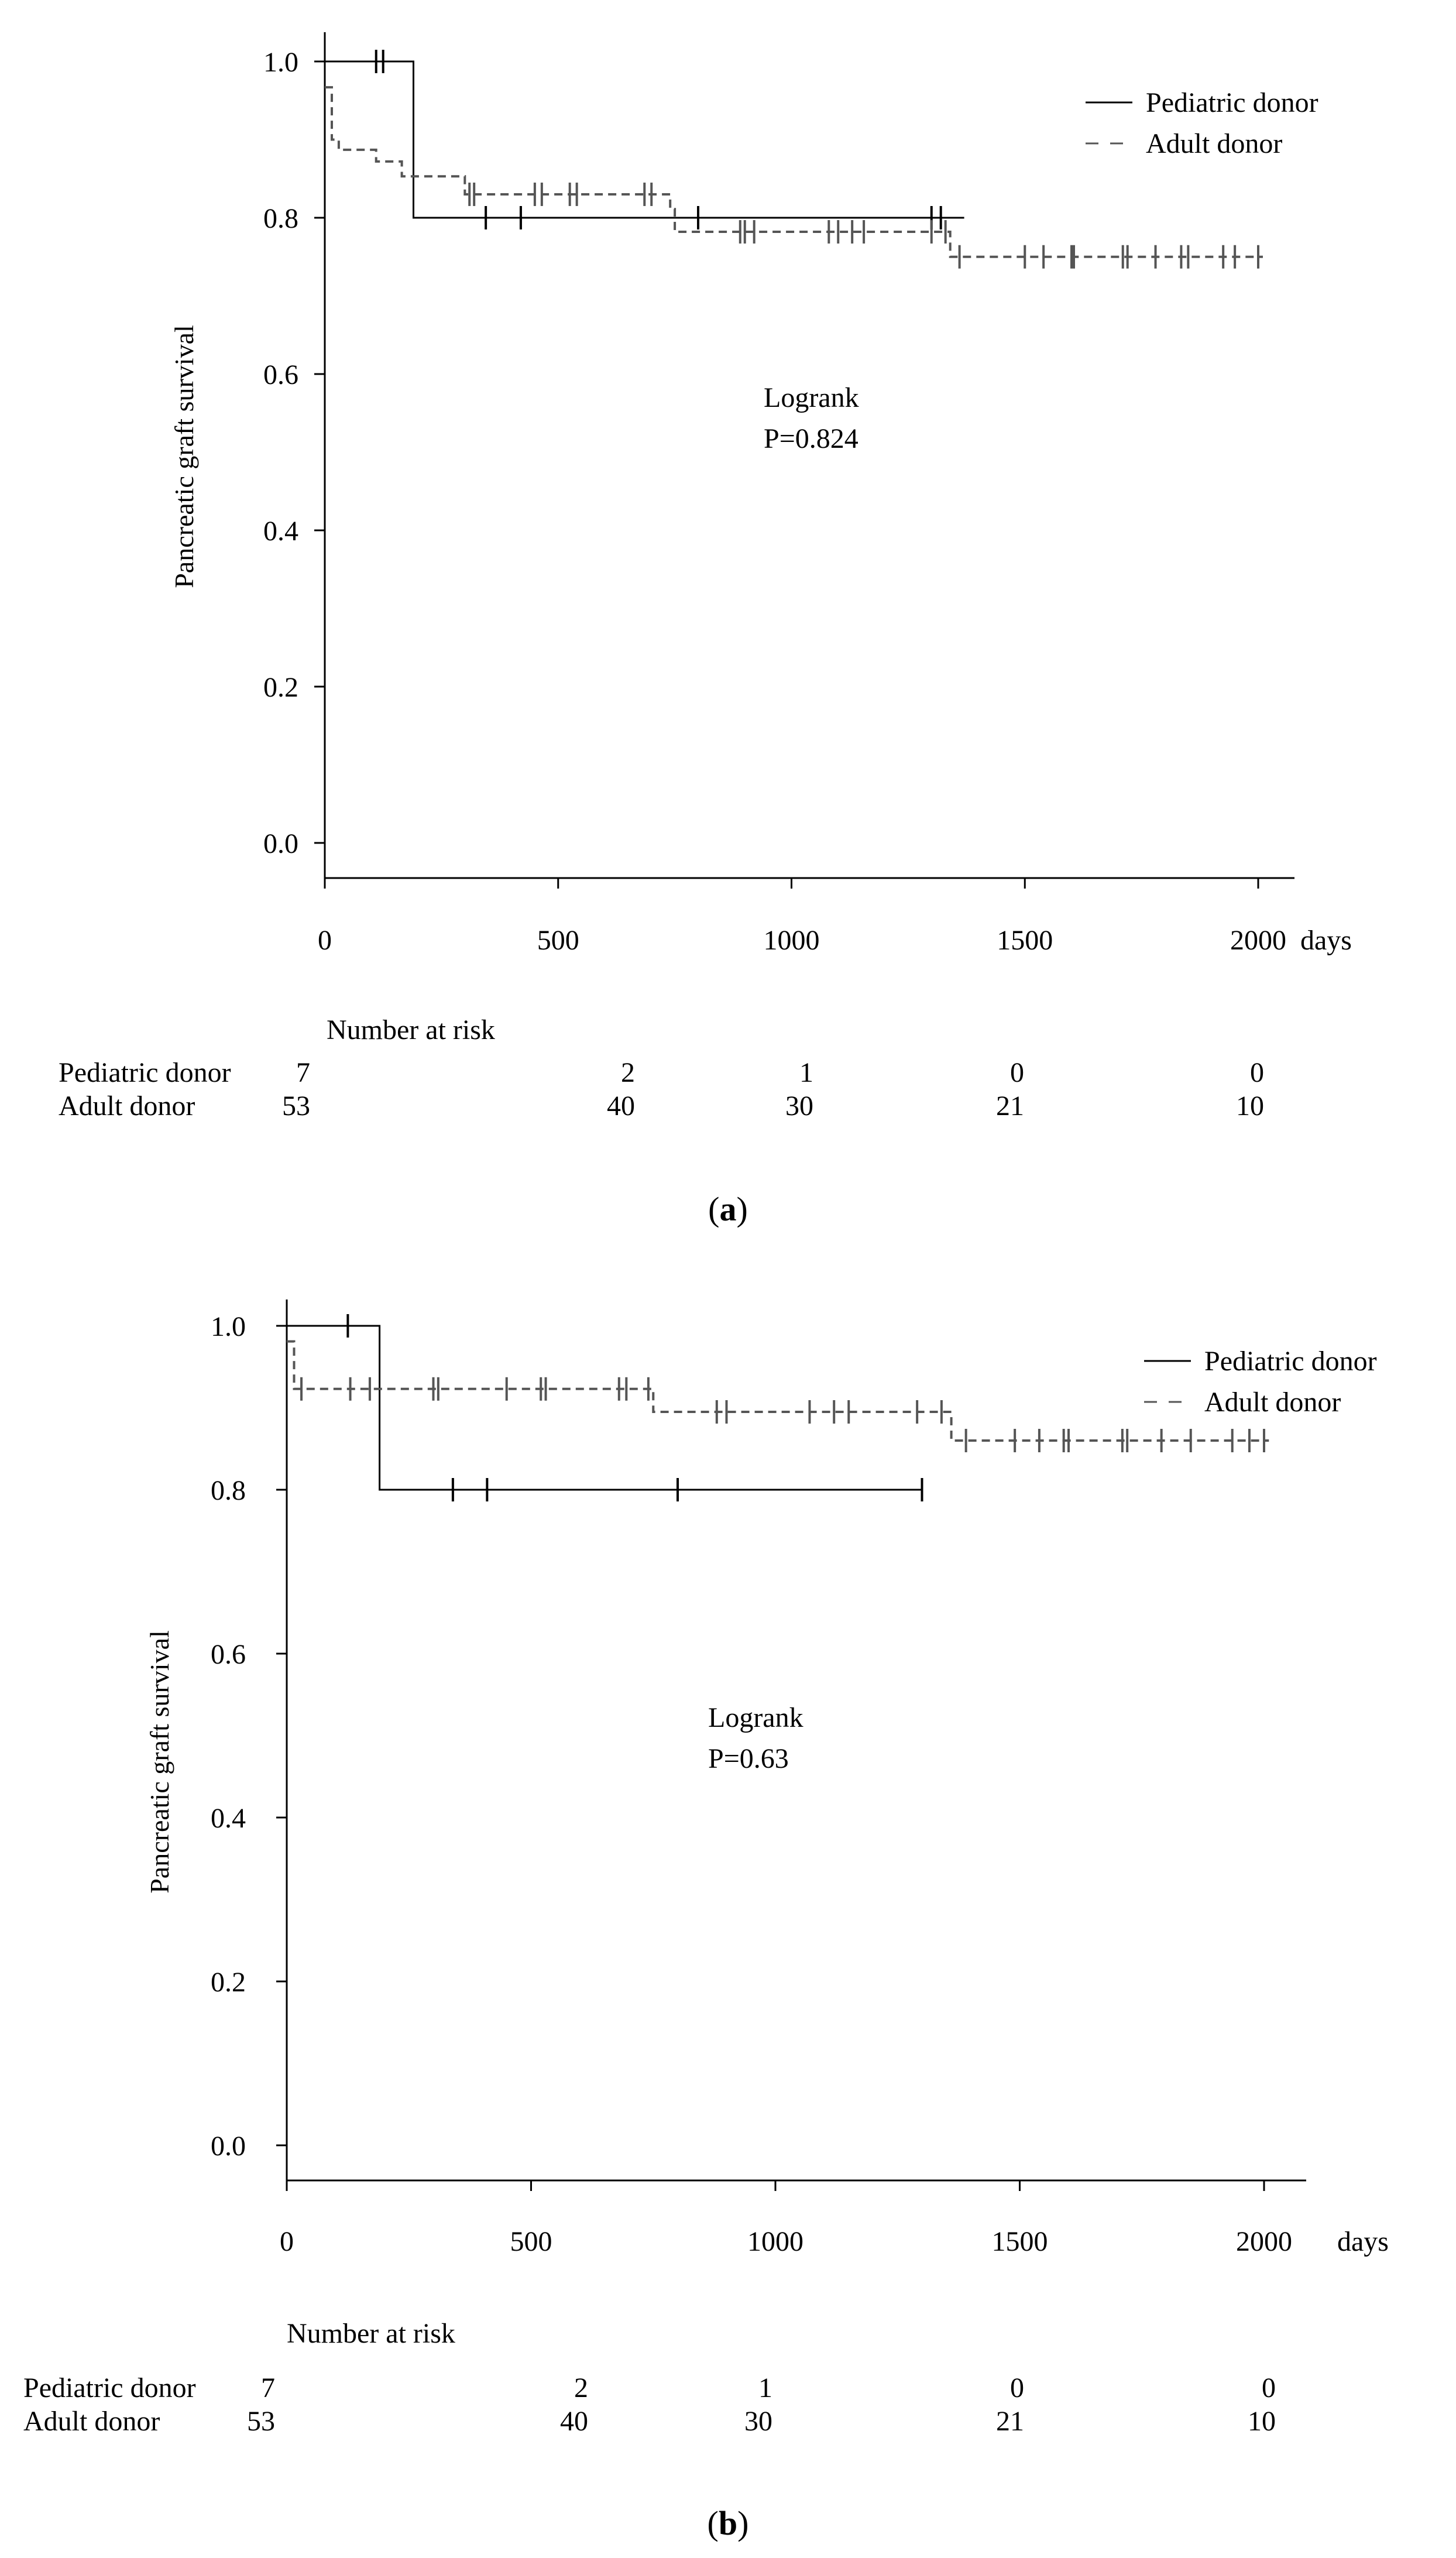  I want to click on panel-letter: a, so click(728, 1209).